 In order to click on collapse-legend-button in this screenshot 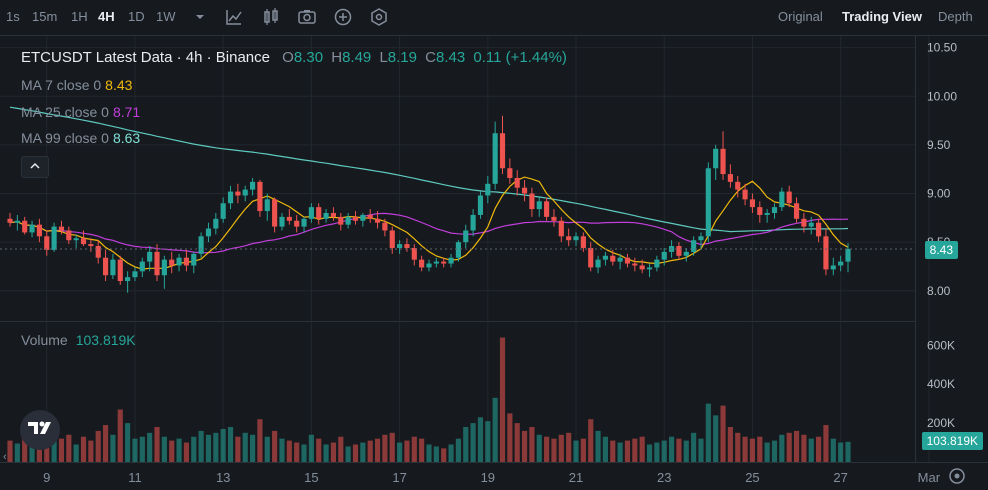, I will do `click(35, 167)`.